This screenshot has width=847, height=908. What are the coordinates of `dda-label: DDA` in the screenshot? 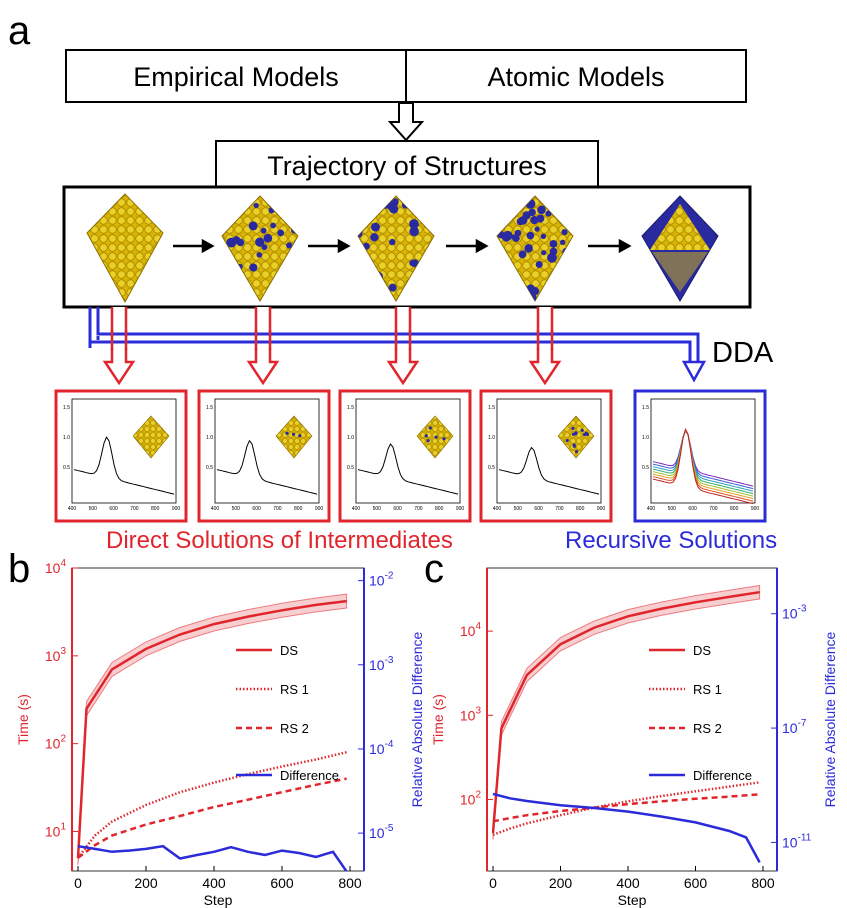 It's located at (743, 353).